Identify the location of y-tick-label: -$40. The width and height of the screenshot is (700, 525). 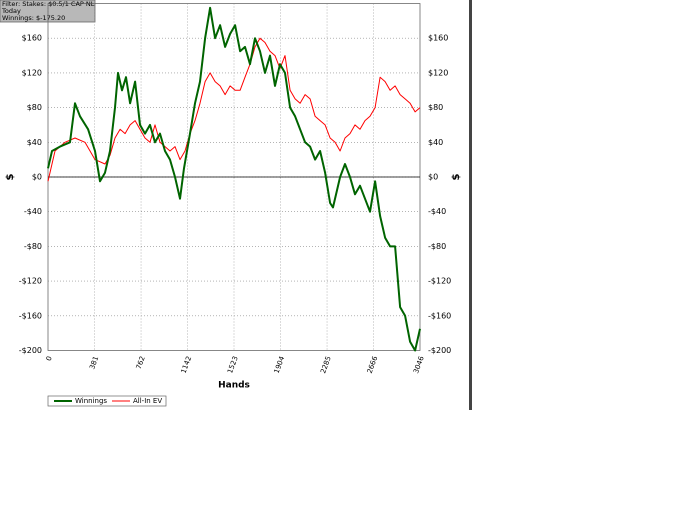
(33, 211).